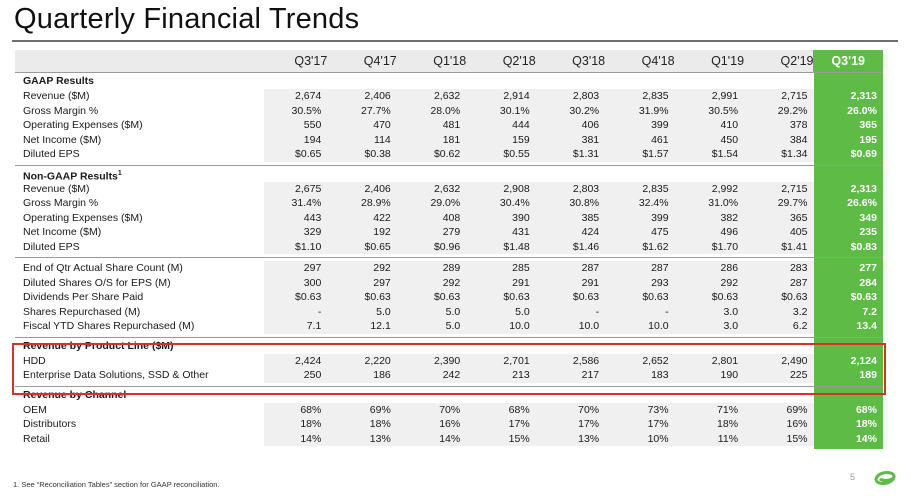 This screenshot has width=914, height=496. I want to click on value-cell: 14%, so click(431, 438).